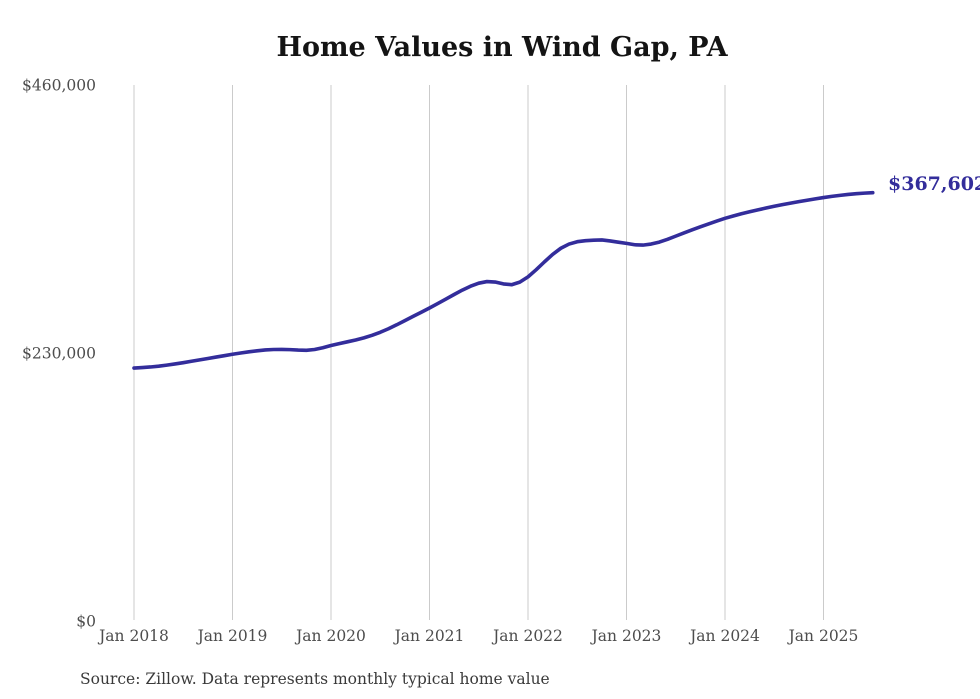 This screenshot has height=699, width=980. What do you see at coordinates (86, 622) in the screenshot?
I see `y-axis-tick-label: $0` at bounding box center [86, 622].